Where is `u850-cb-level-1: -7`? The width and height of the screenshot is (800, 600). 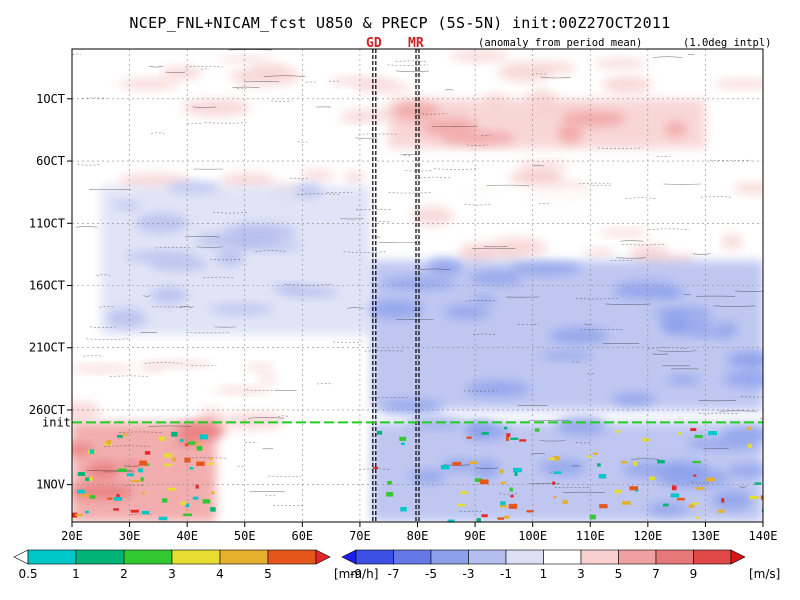
u850-cb-level-1: -7 is located at coordinates (394, 574).